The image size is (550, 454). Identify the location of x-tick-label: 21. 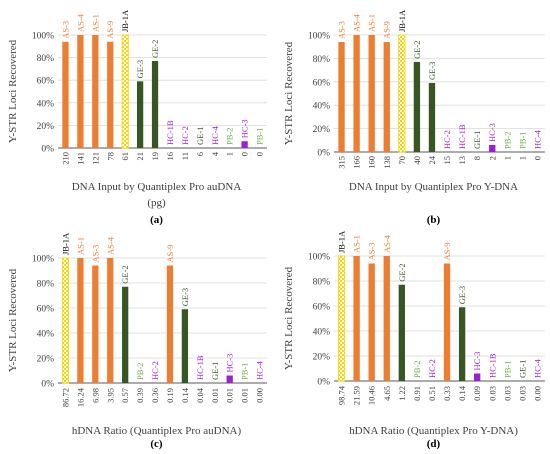
(140, 156).